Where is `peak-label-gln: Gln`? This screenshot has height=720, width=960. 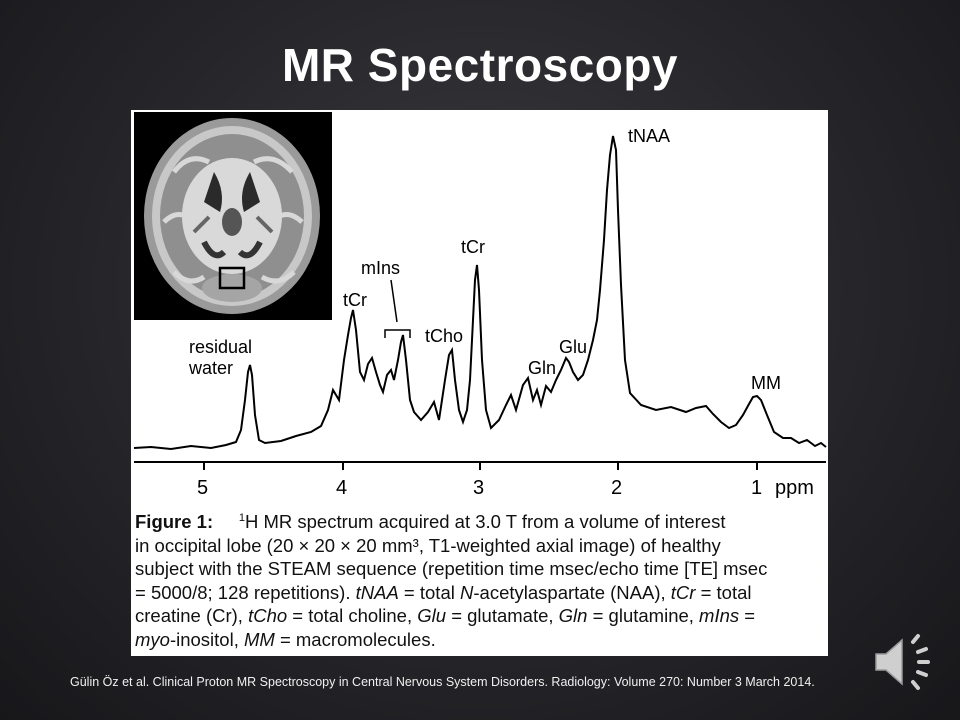
peak-label-gln: Gln is located at coordinates (542, 368).